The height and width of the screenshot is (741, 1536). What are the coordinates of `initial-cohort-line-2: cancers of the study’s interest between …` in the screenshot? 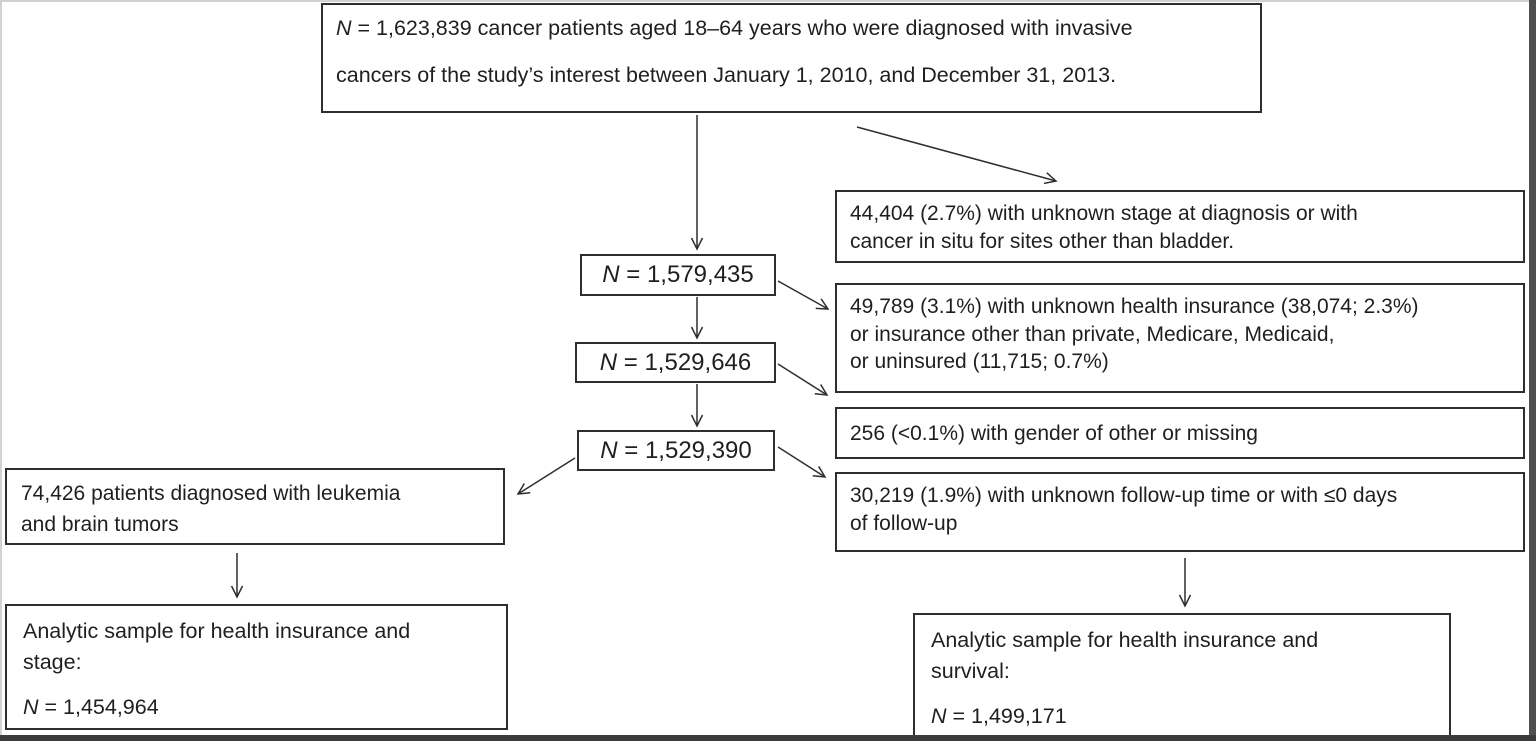 It's located at (726, 75).